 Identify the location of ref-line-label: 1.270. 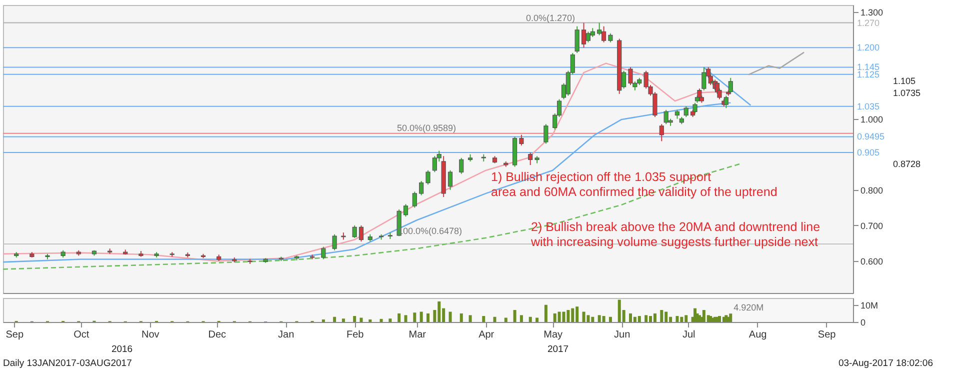
(868, 23).